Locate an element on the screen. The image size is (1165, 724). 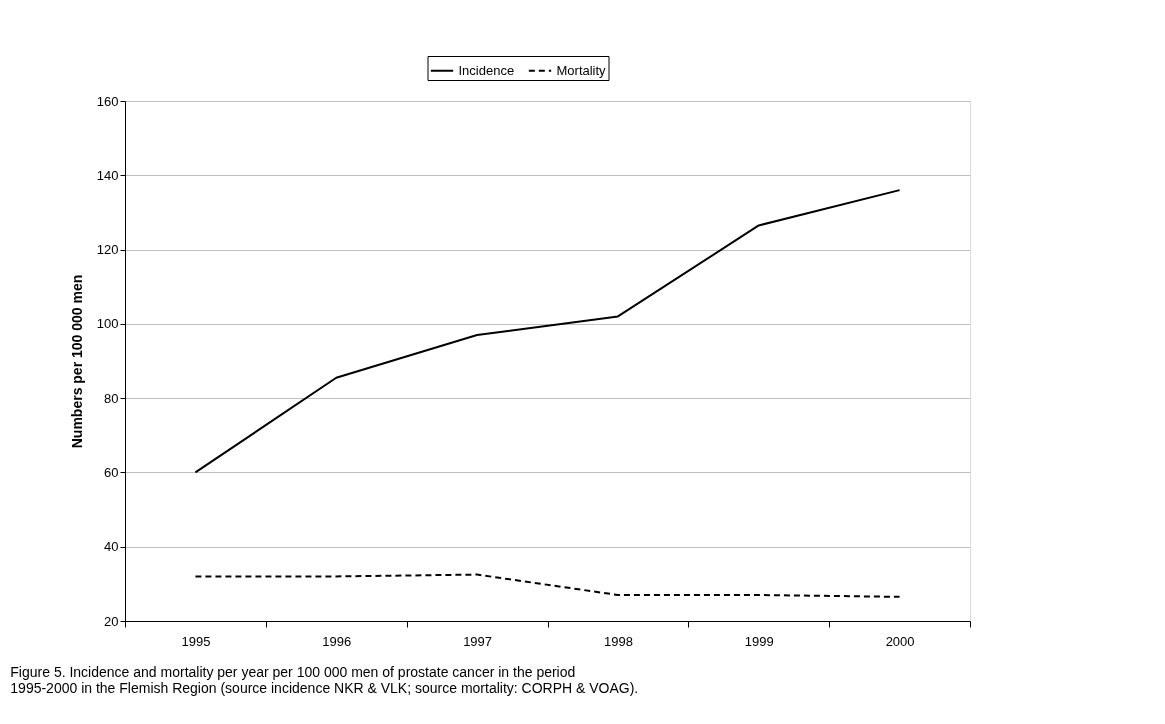
x-tick-label: 2000 is located at coordinates (900, 641).